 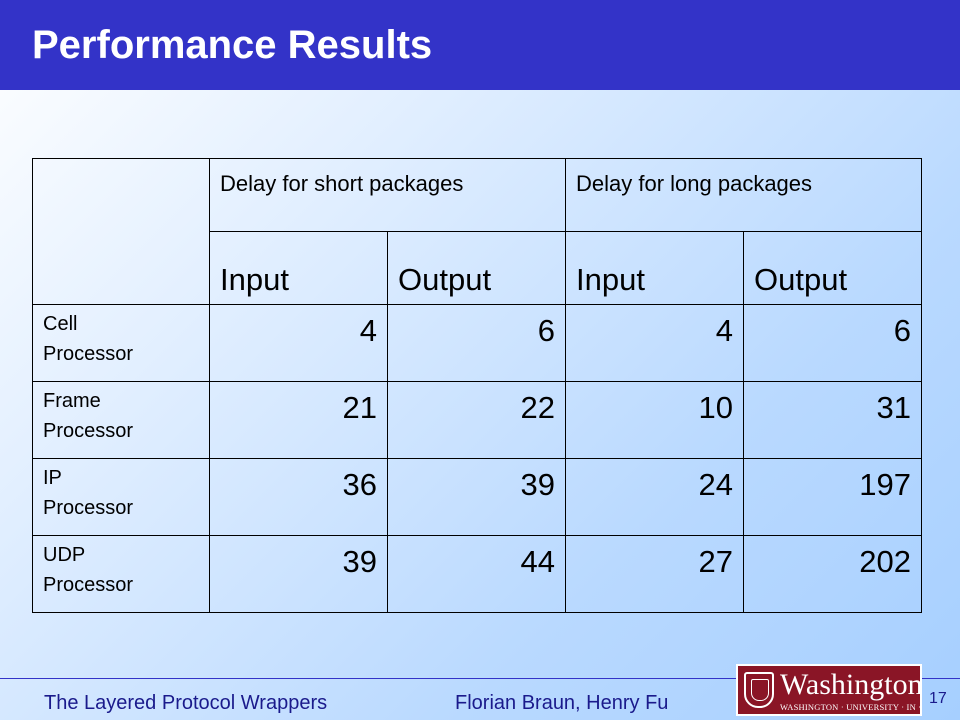 I want to click on row-label-line1: Frame, so click(x=72, y=401).